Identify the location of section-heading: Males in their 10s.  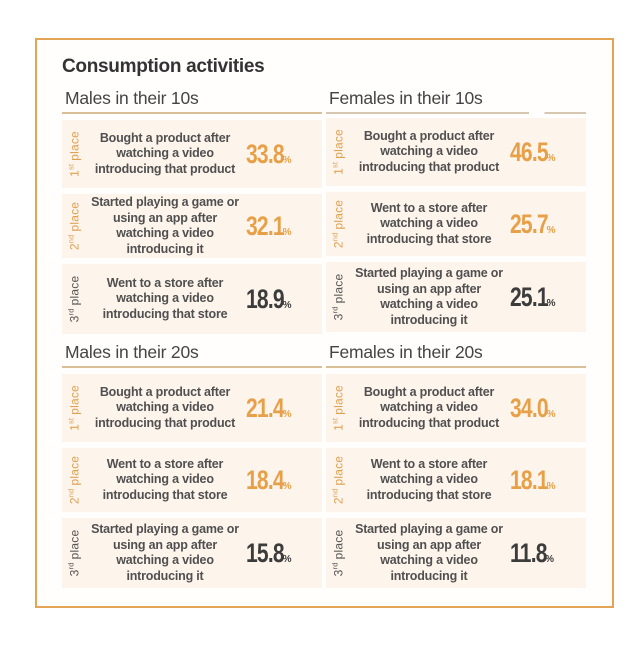
(192, 100).